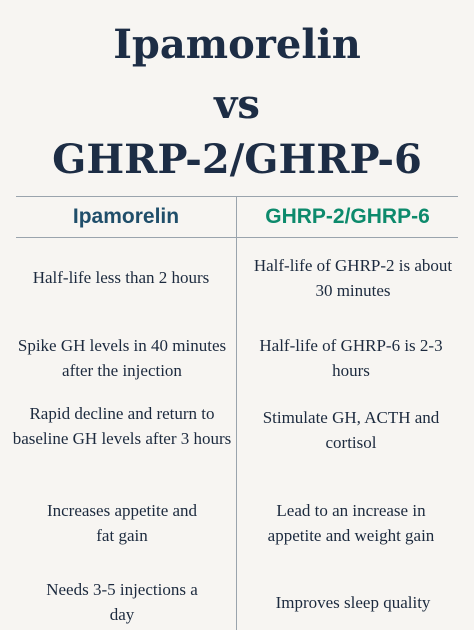 The image size is (474, 630). Describe the element at coordinates (121, 277) in the screenshot. I see `left-cell-1: Half-life less than 2 hours` at that location.